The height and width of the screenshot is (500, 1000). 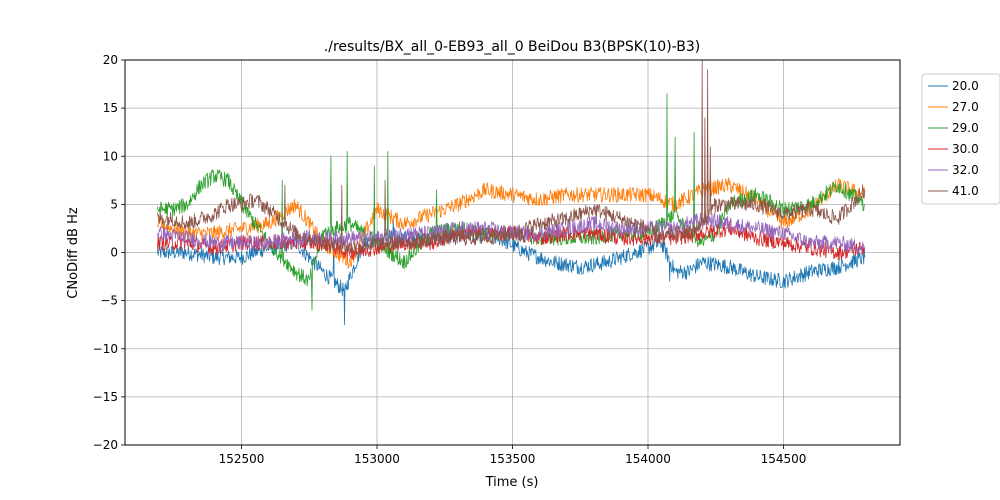 I want to click on legend-label: 32.0, so click(x=965, y=170).